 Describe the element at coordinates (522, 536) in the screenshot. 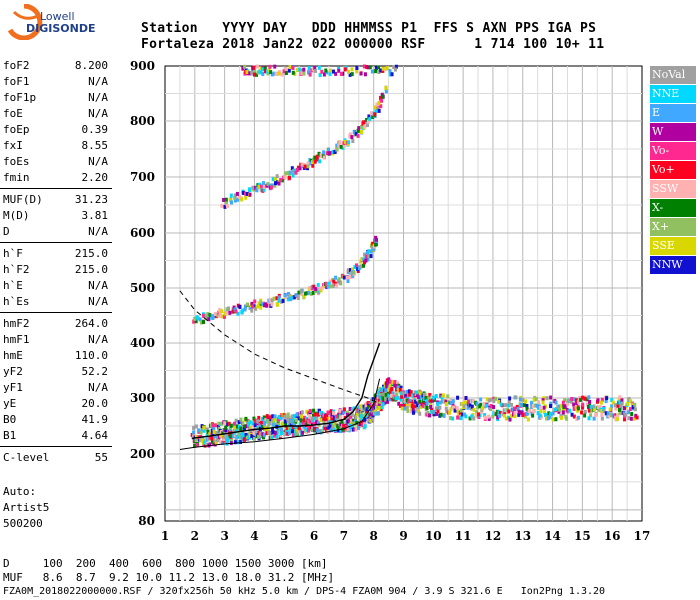

I see `x-tick-label: 13` at that location.